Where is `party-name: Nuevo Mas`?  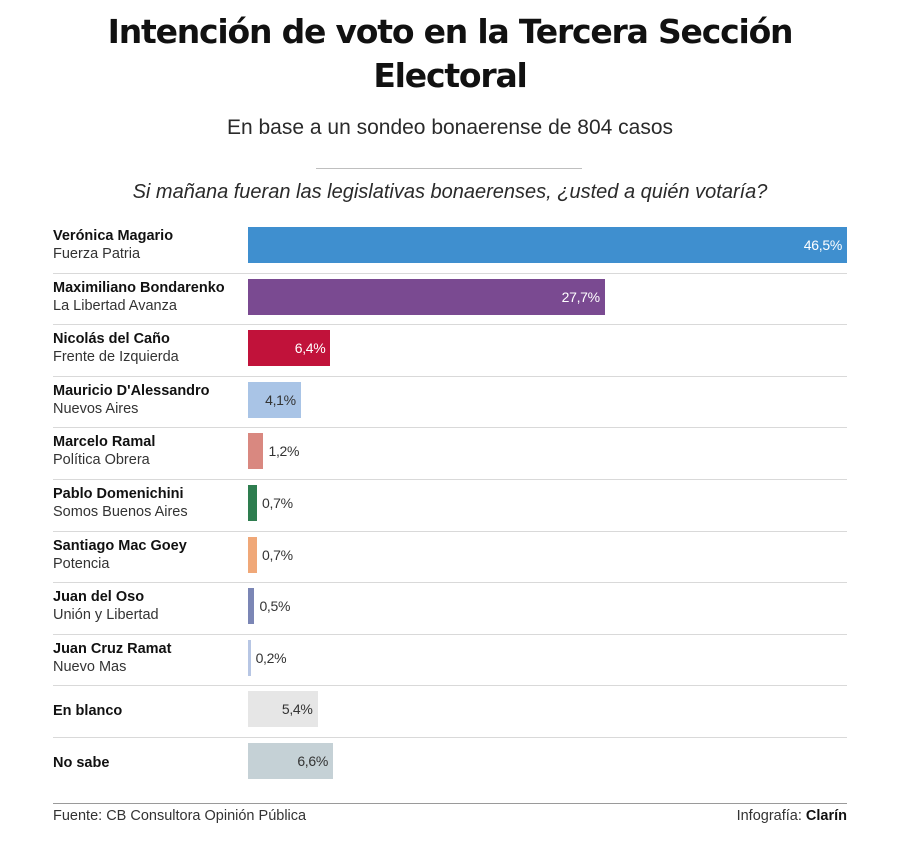
party-name: Nuevo Mas is located at coordinates (90, 666).